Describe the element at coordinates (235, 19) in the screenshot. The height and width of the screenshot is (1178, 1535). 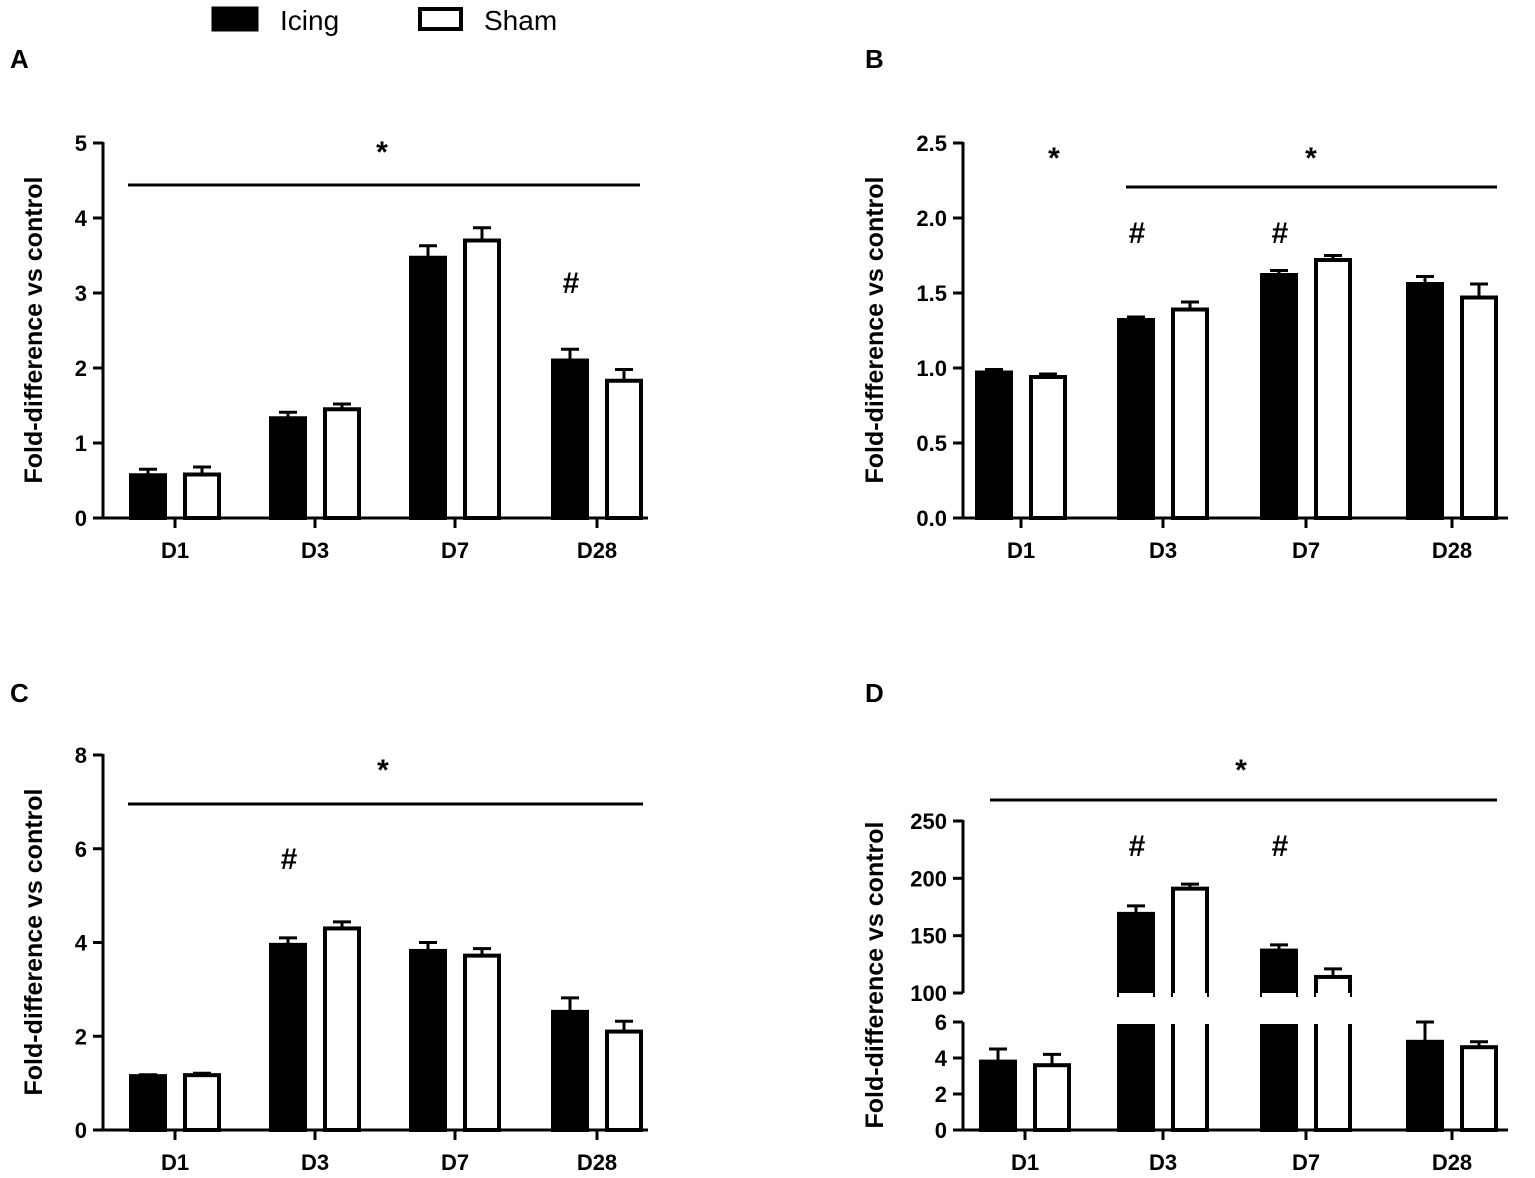
I see `legend-swatch-icing` at that location.